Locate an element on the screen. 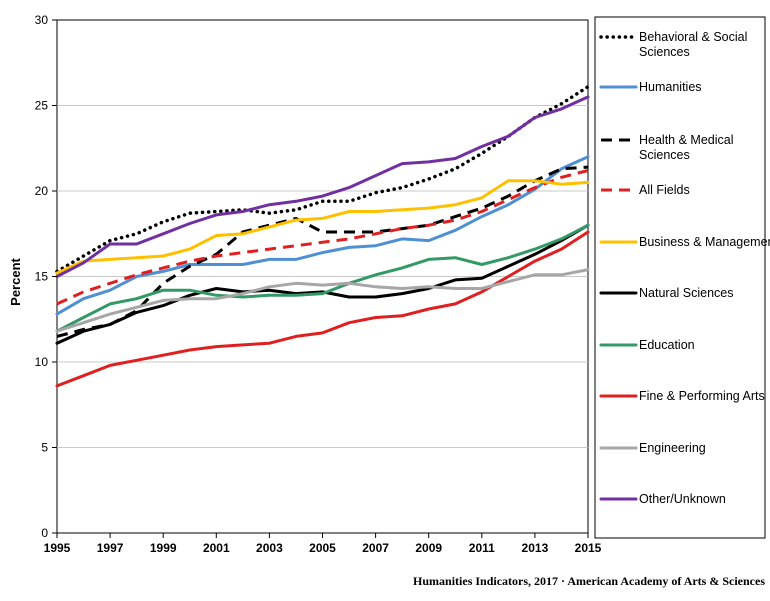 The height and width of the screenshot is (601, 770). y-tick-label: 25 is located at coordinates (42, 106).